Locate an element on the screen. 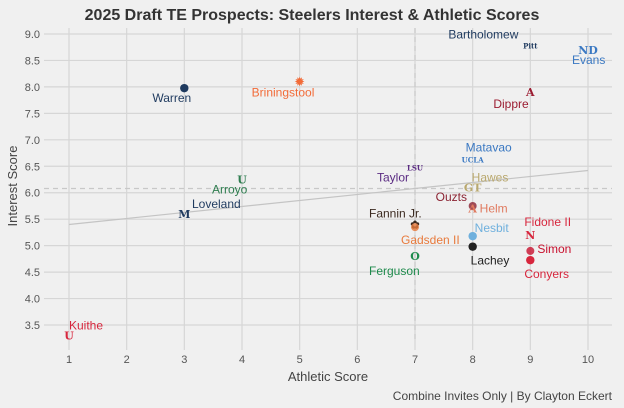  y-tick-label: 8.0 is located at coordinates (32, 88).